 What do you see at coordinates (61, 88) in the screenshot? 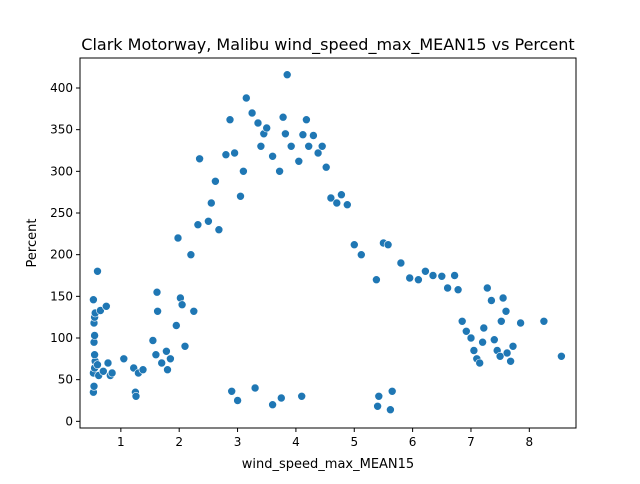
I see `y-tick-label: 400` at bounding box center [61, 88].